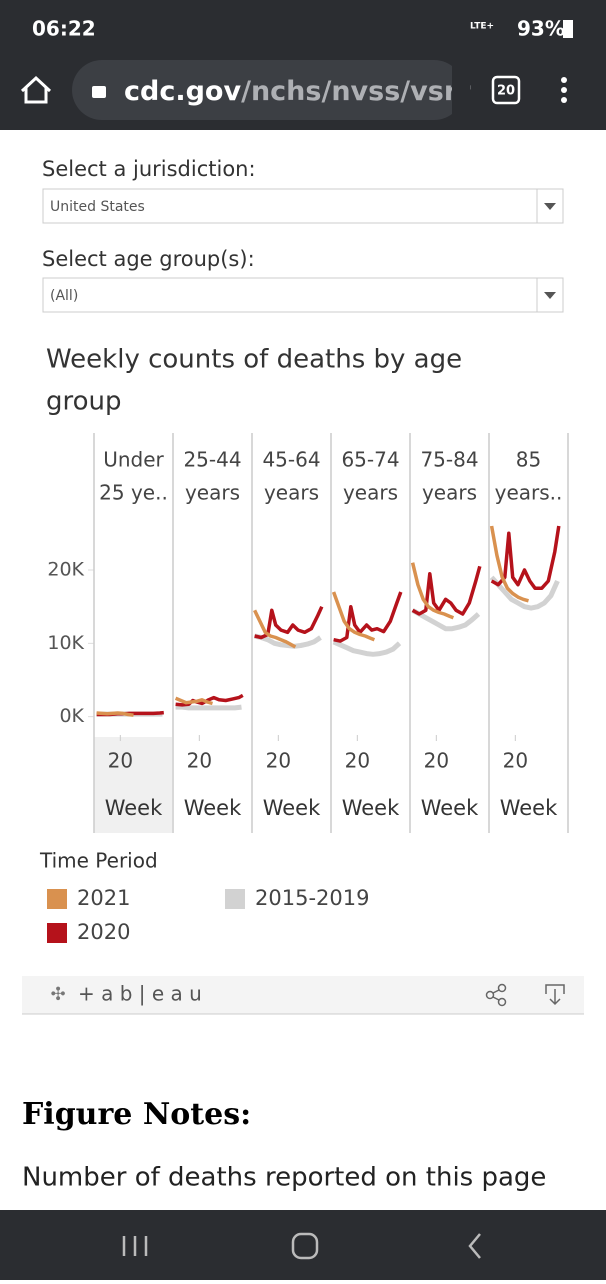  What do you see at coordinates (64, 29) in the screenshot?
I see `status-time: 06:22` at bounding box center [64, 29].